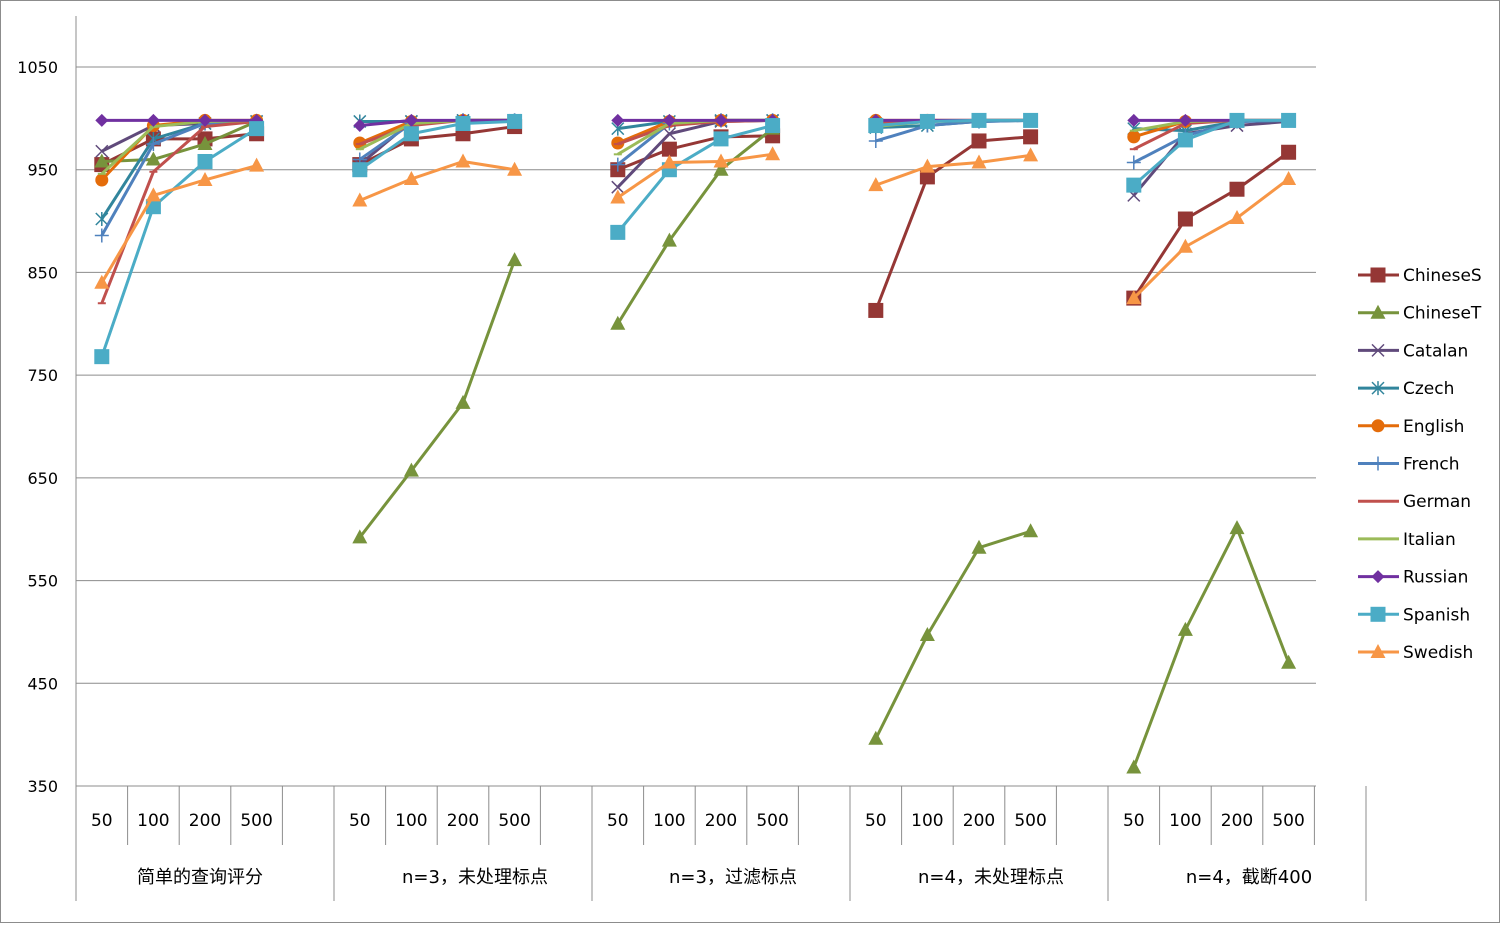 The height and width of the screenshot is (925, 1502). I want to click on legend-label: German, so click(1437, 502).